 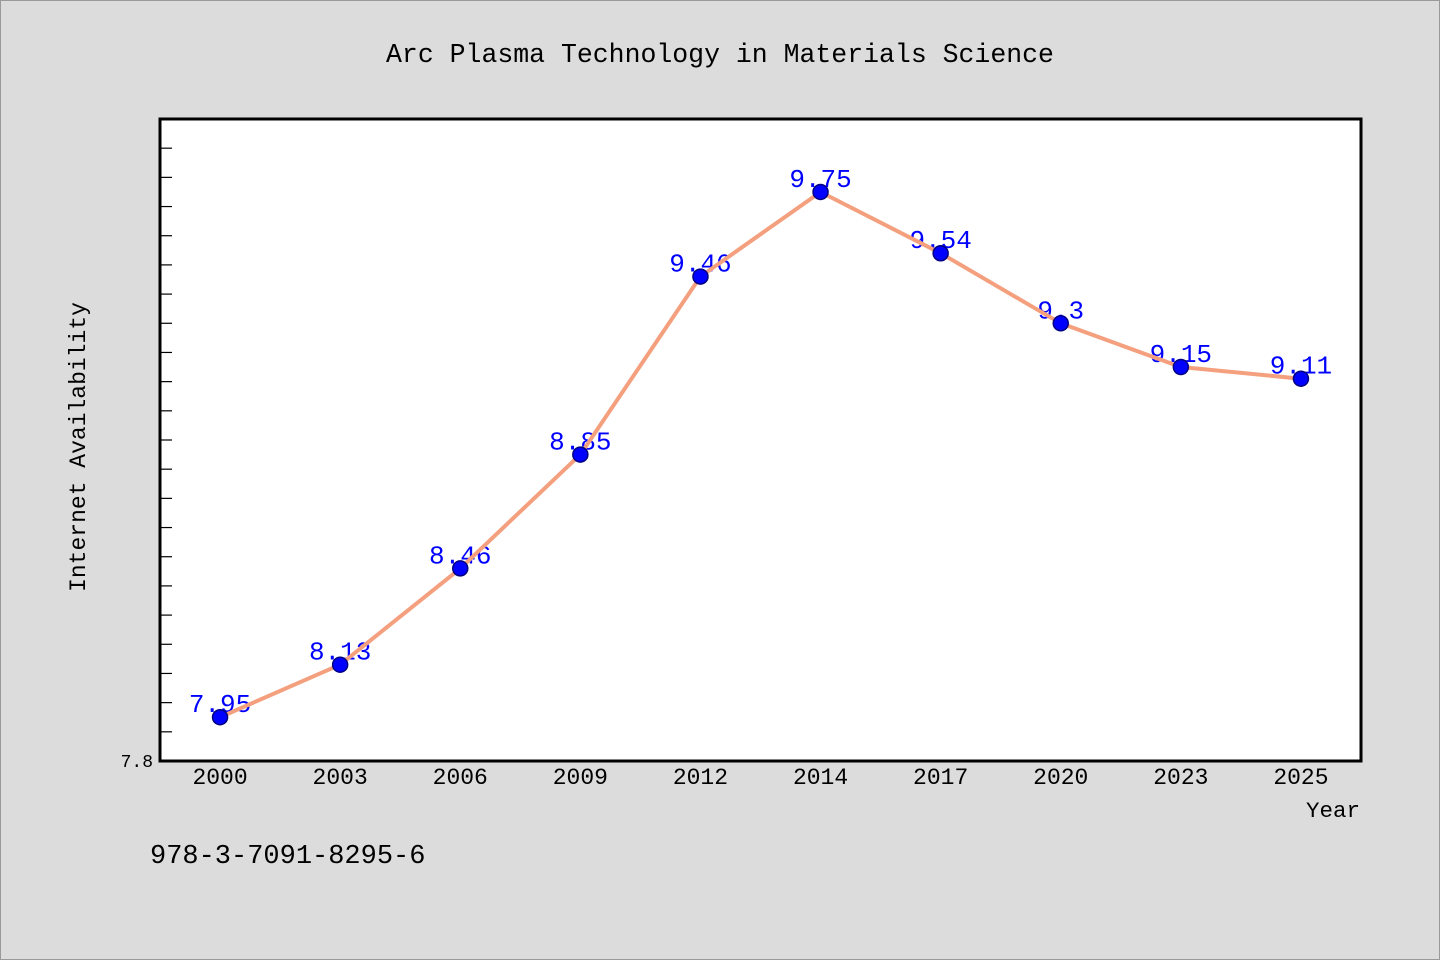 What do you see at coordinates (760, 778) in the screenshot?
I see `x-axis-tick-labels: 2000 2003 2006 2009 2012 2014 2017 2020 2023 2025` at bounding box center [760, 778].